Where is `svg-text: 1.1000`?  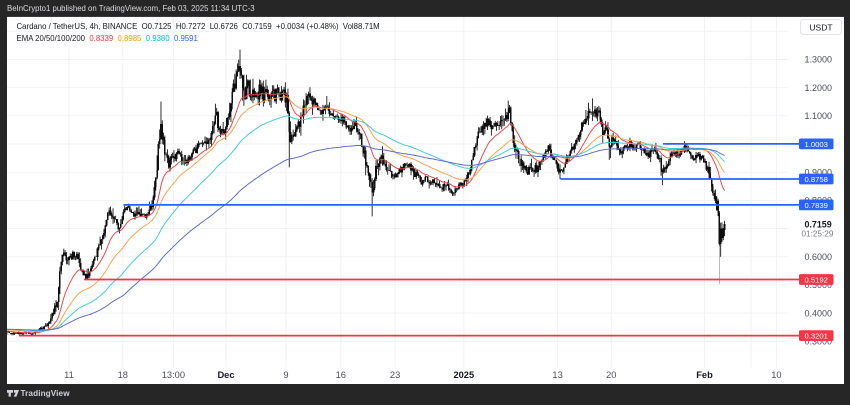 svg-text: 1.1000 is located at coordinates (819, 116).